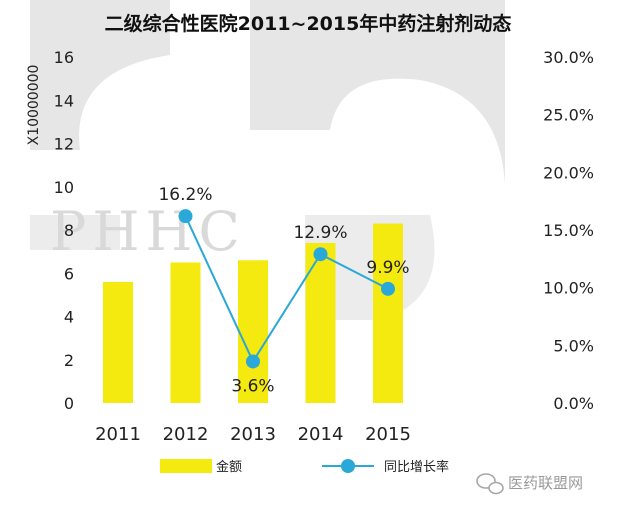  I want to click on legend-swatch-bar, so click(186, 466).